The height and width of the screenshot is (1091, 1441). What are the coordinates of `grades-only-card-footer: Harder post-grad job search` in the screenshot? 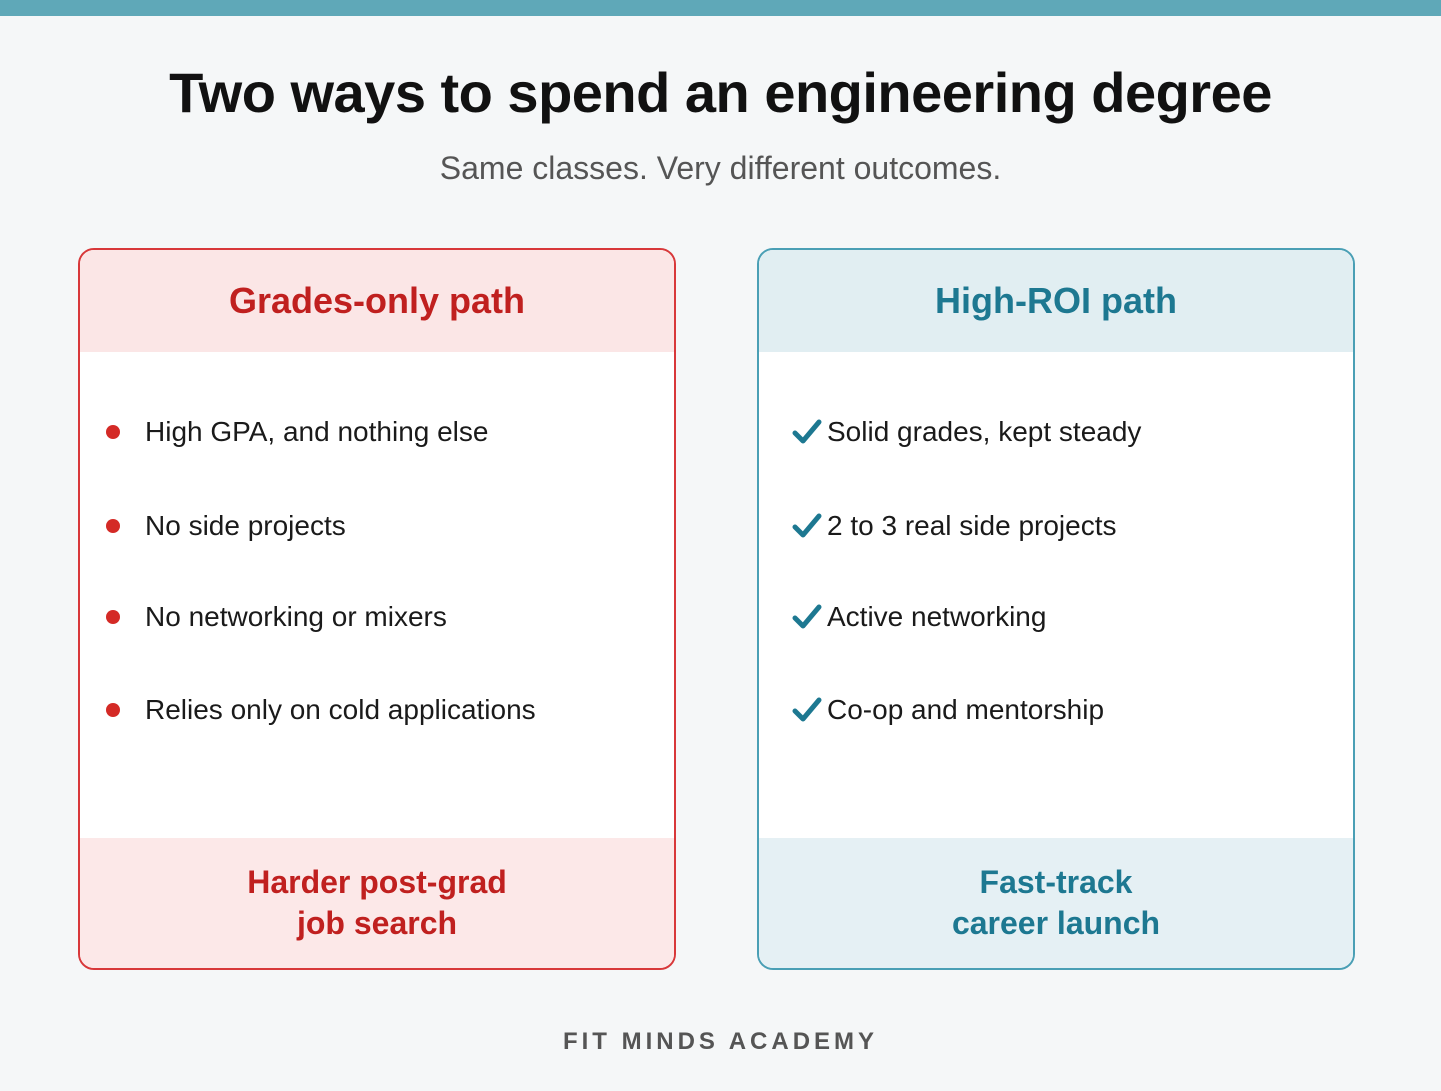 It's located at (377, 903).